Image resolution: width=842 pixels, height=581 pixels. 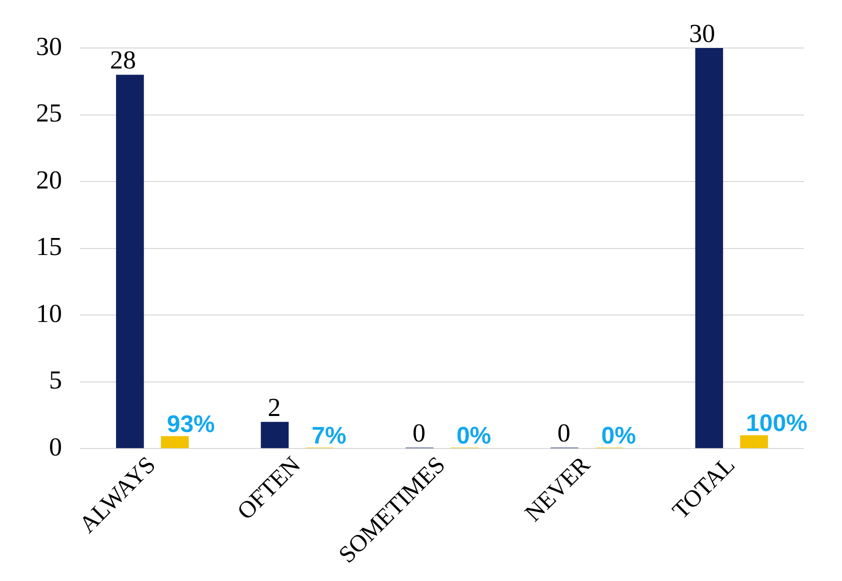 What do you see at coordinates (49, 247) in the screenshot?
I see `y-tick-label: 15` at bounding box center [49, 247].